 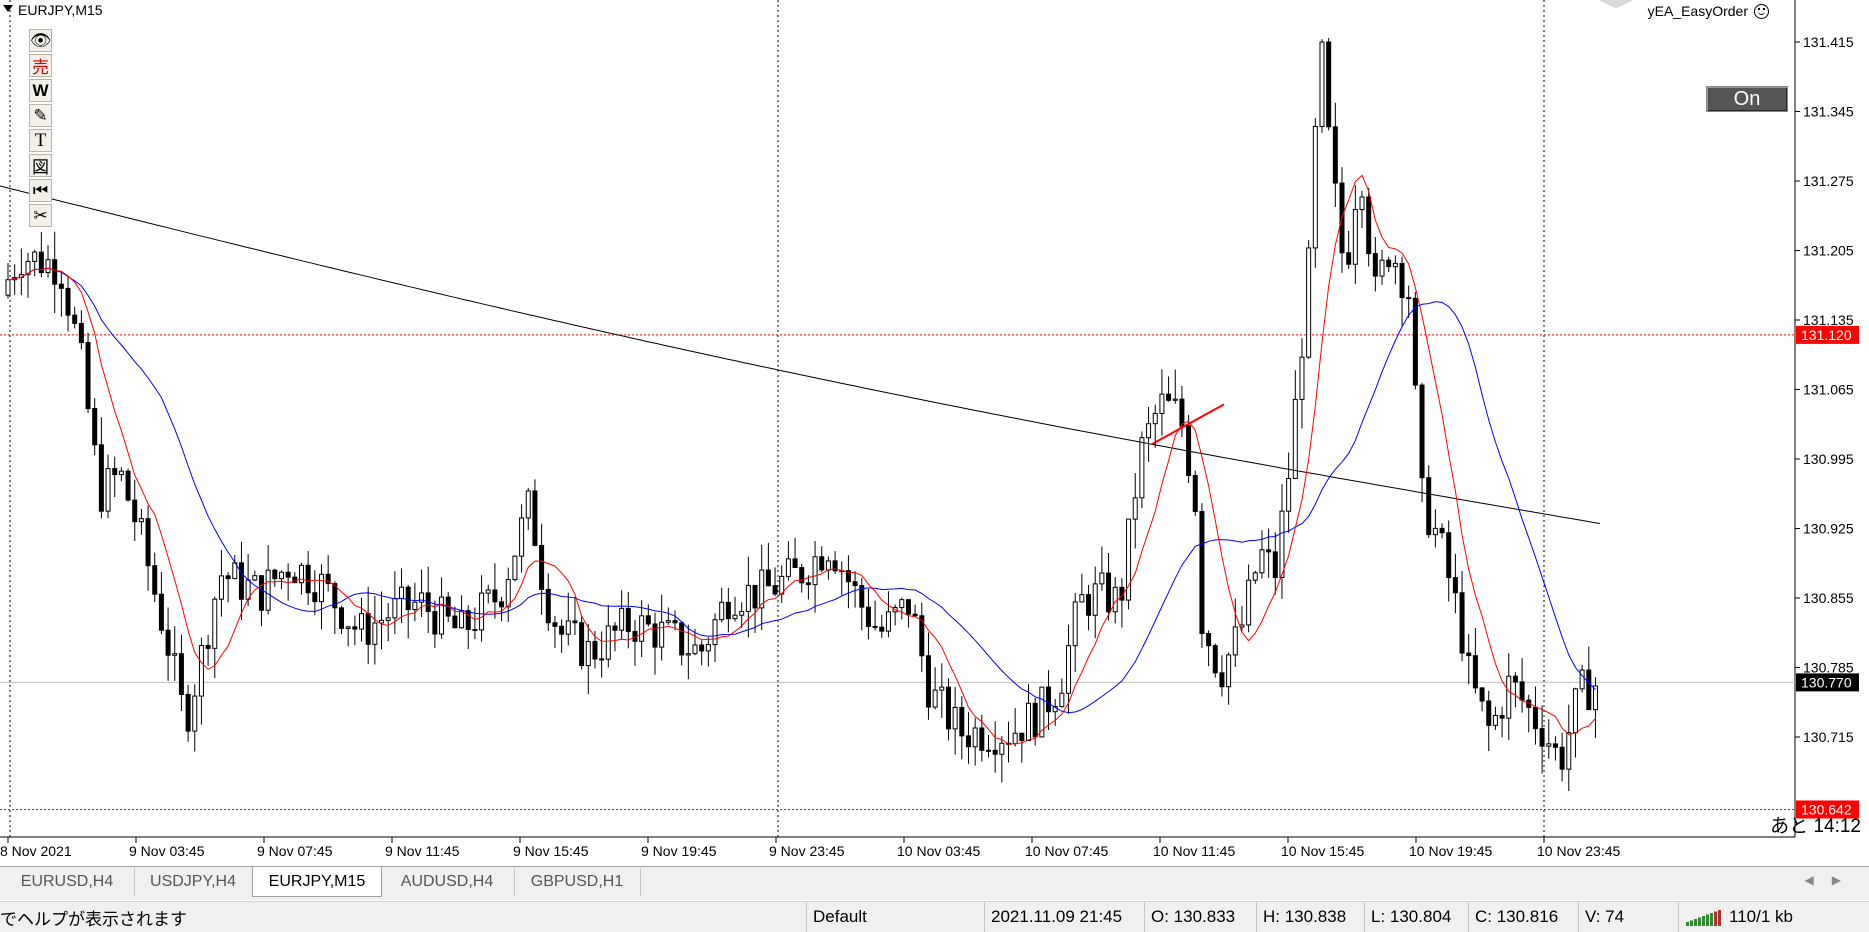 I want to click on w-icon: W, so click(x=40, y=90).